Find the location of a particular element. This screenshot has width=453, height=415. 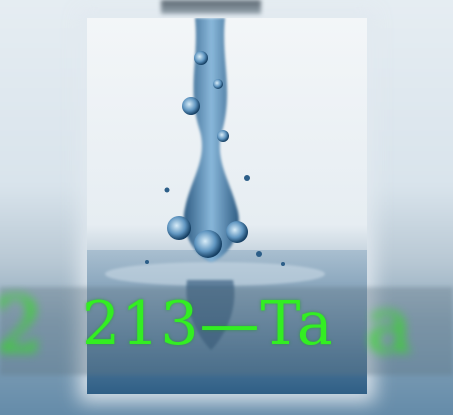

caption-text: 213—Ta is located at coordinates (208, 324).